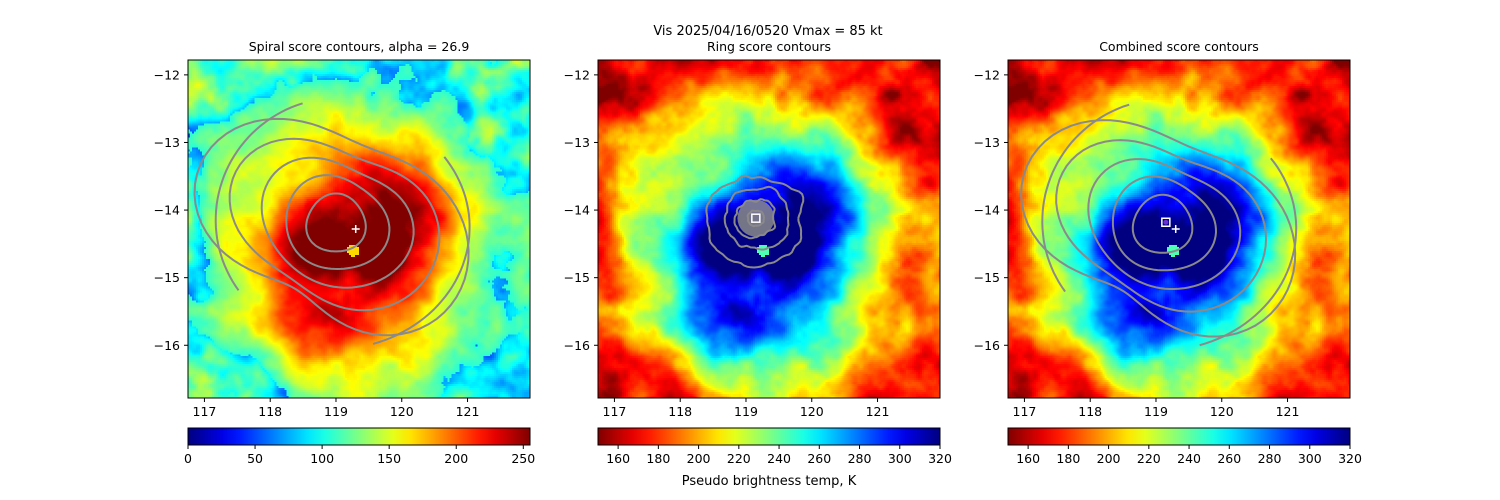 The height and width of the screenshot is (500, 1500). I want to click on colorbar-tick-label: 50, so click(255, 458).